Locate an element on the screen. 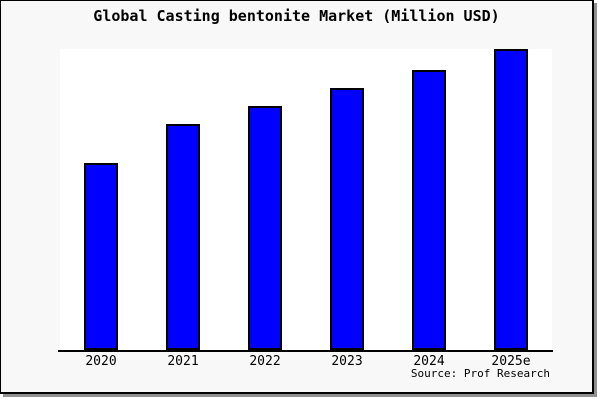  bar-2021 is located at coordinates (183, 237).